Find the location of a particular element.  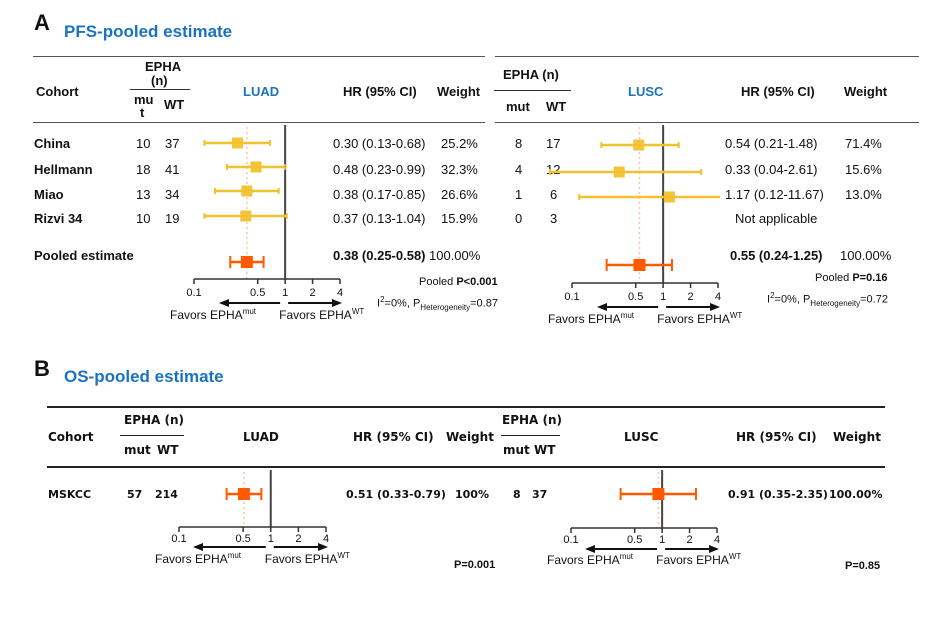

panel-a-header-rule-left is located at coordinates (259, 122).